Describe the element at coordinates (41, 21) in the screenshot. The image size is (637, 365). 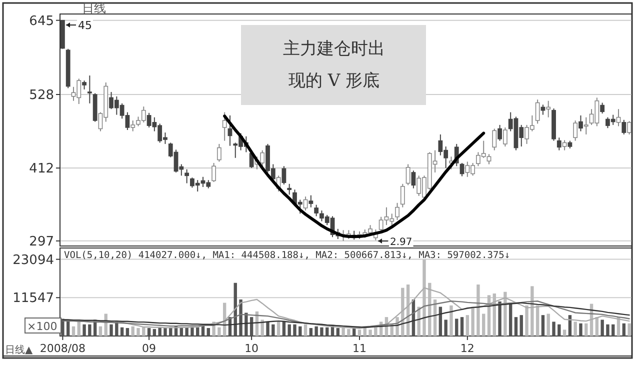
I see `y-tick-label: 645` at that location.